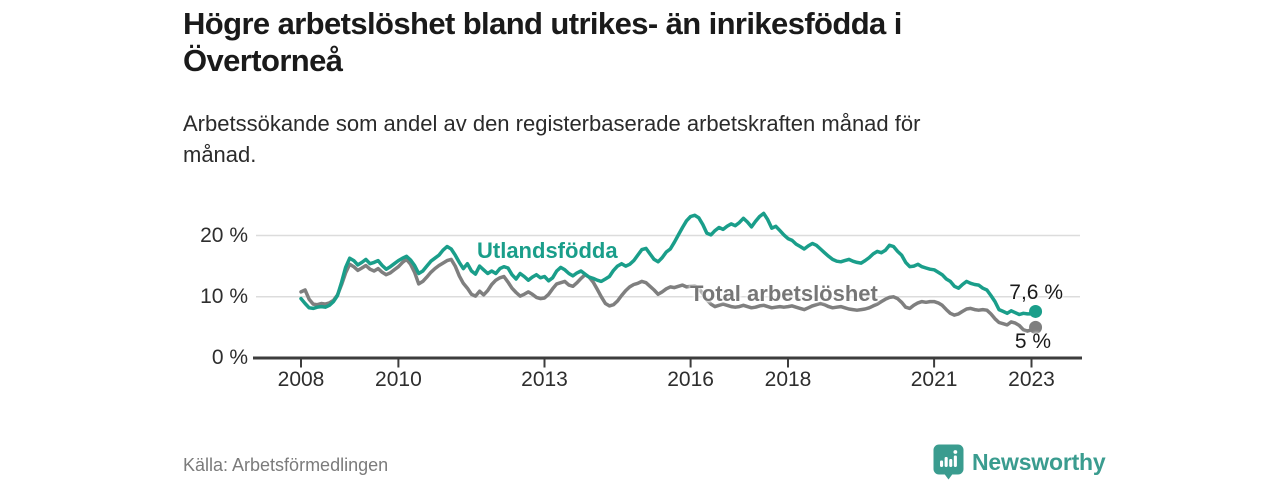 This screenshot has height=480, width=1280. What do you see at coordinates (398, 379) in the screenshot?
I see `x-tick-label-2010: 2010` at bounding box center [398, 379].